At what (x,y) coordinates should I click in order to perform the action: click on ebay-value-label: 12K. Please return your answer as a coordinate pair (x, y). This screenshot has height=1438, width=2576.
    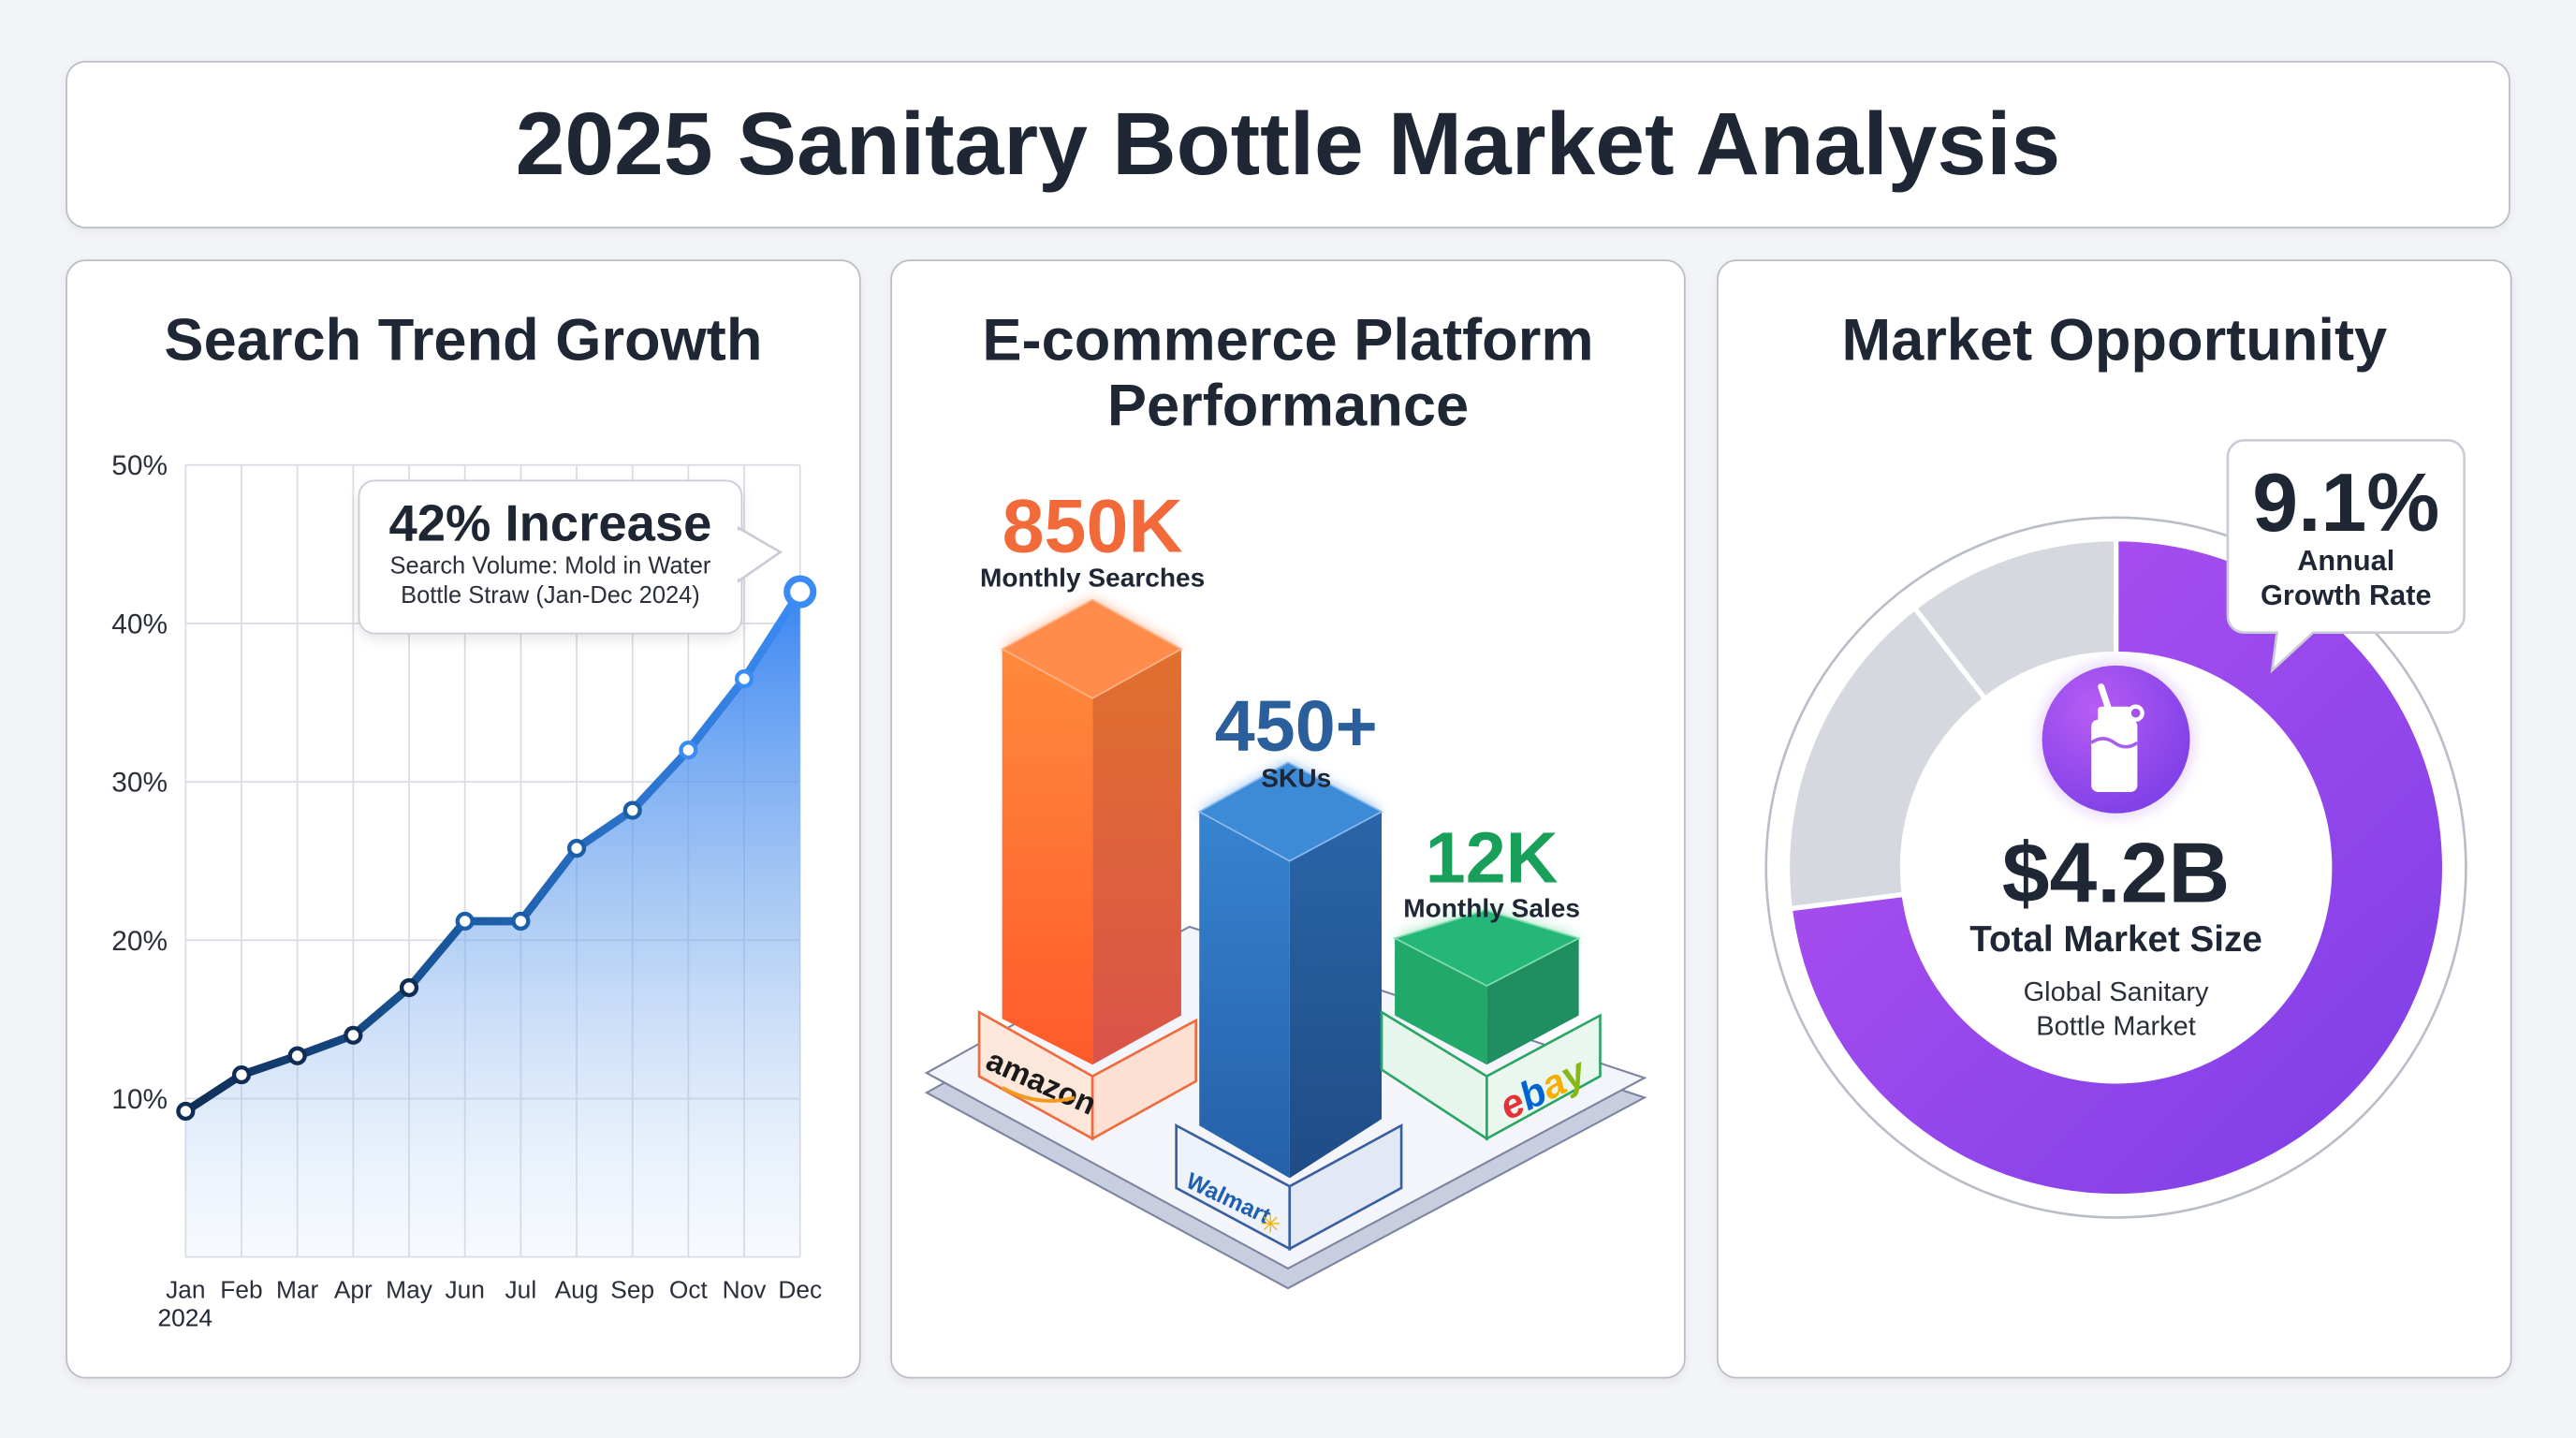
    Looking at the image, I should click on (1492, 857).